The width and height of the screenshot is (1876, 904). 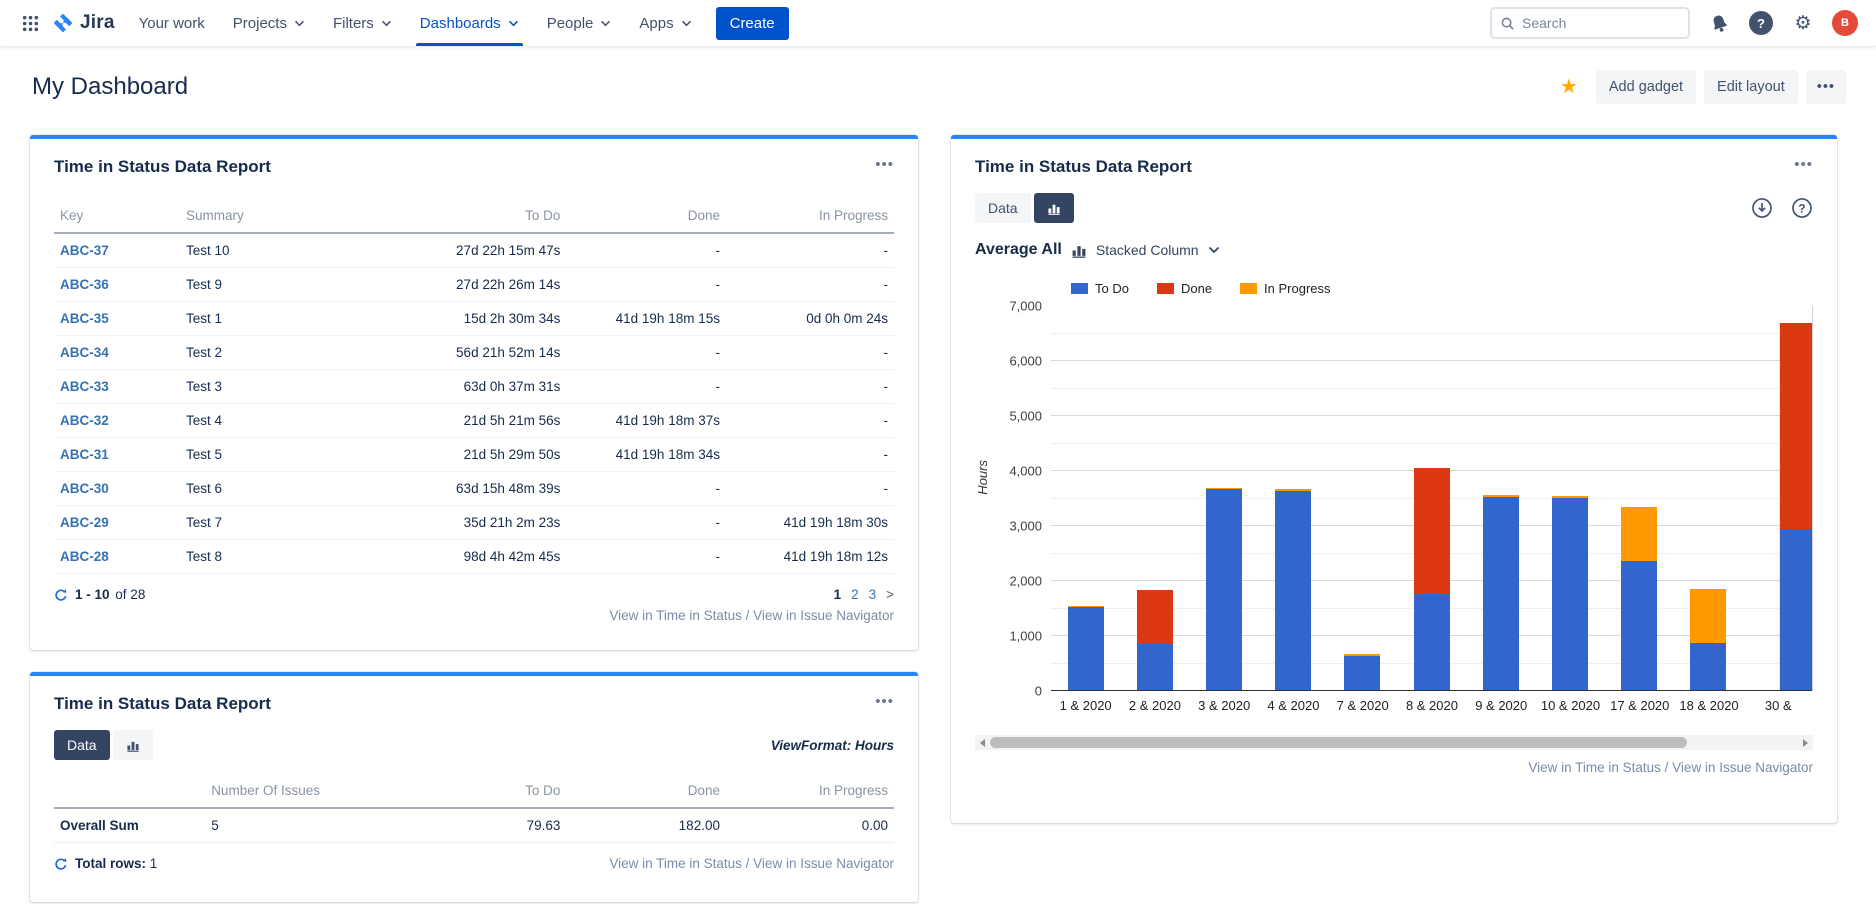 I want to click on download-icon, so click(x=1762, y=208).